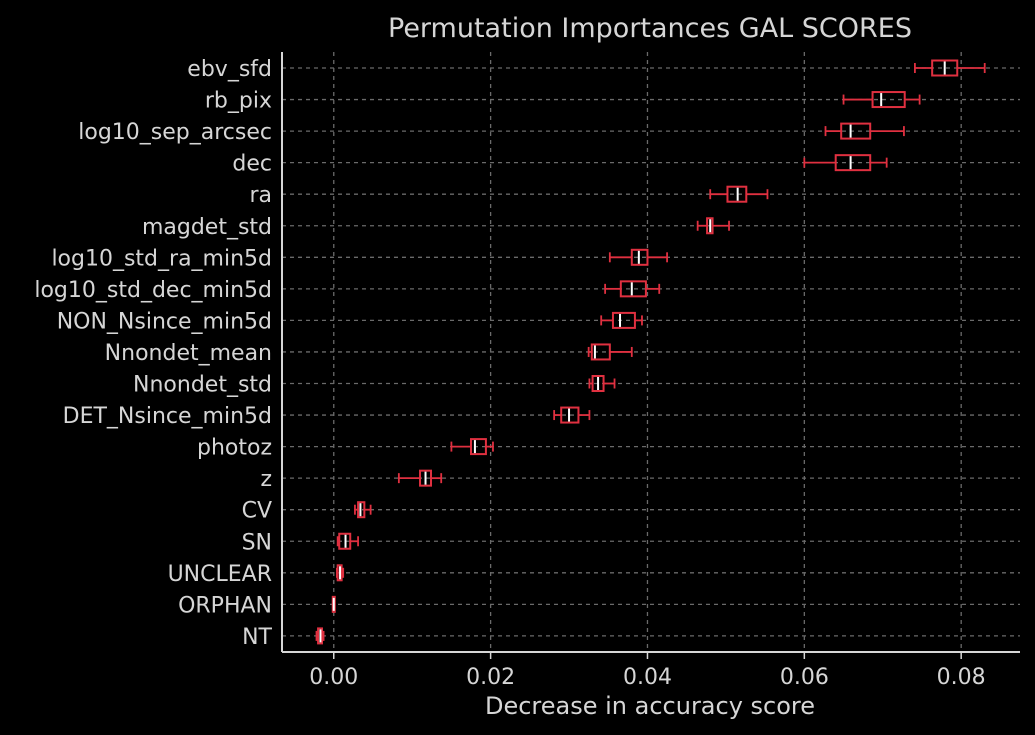 The image size is (1035, 735). I want to click on y-tick-label: photoz, so click(234, 448).